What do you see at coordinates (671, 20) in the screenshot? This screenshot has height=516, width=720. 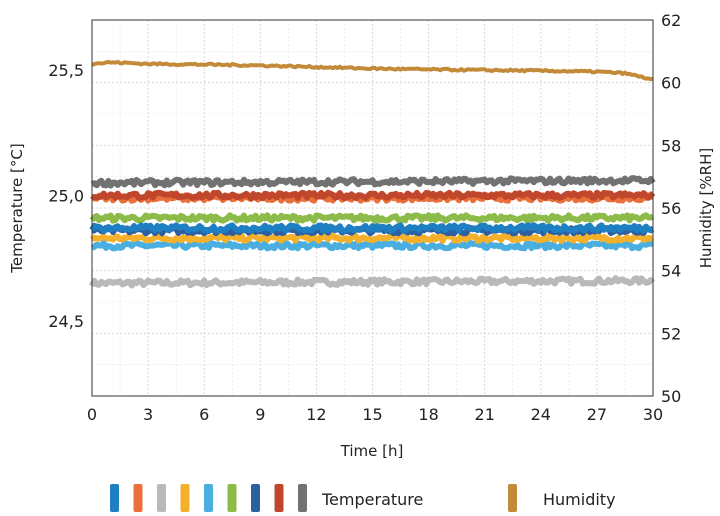 I see `y-right-tick-label: 62` at bounding box center [671, 20].